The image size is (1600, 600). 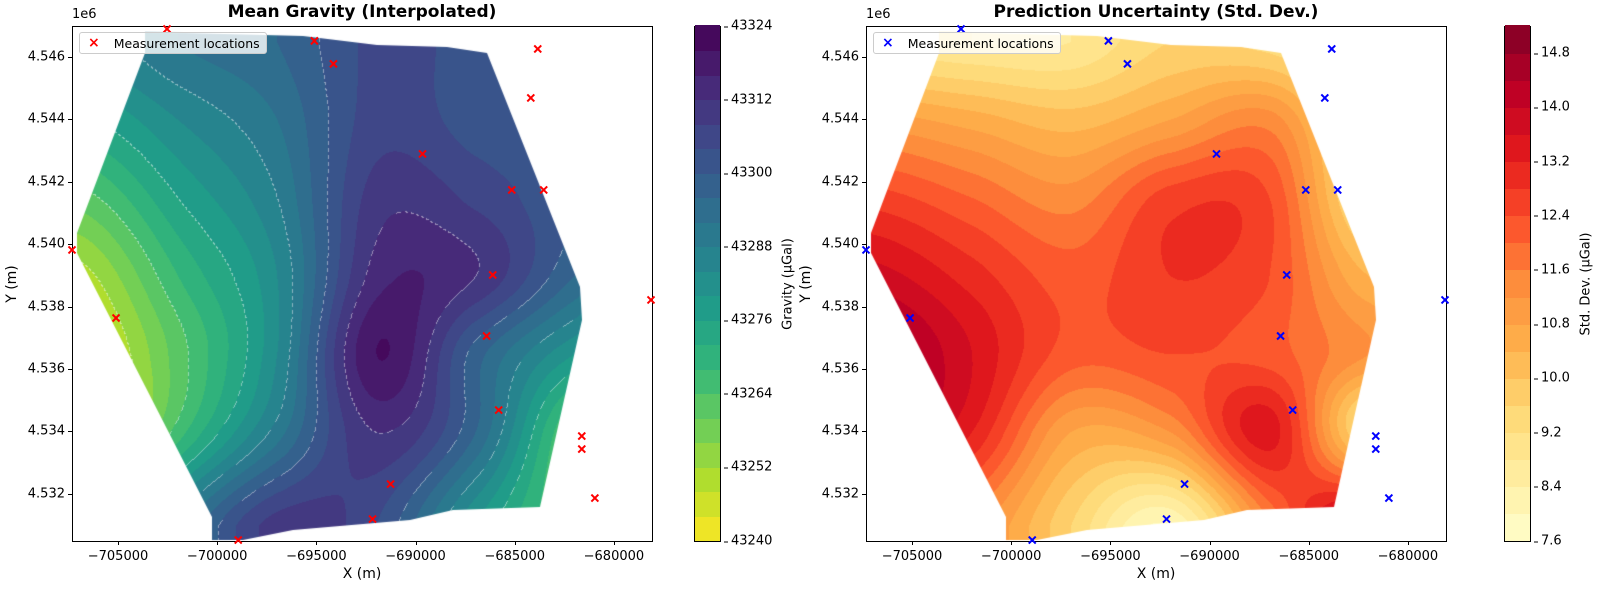 I want to click on colorbar-tick-label: 43264, so click(x=748, y=394).